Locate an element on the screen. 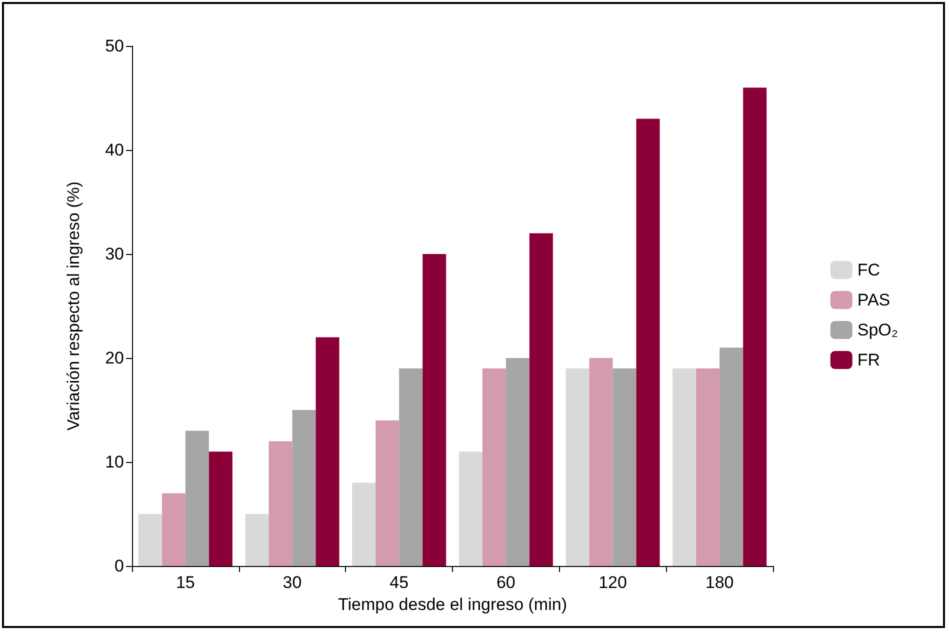 Image resolution: width=949 pixels, height=632 pixels. x-tick-label: 120 is located at coordinates (612, 582).